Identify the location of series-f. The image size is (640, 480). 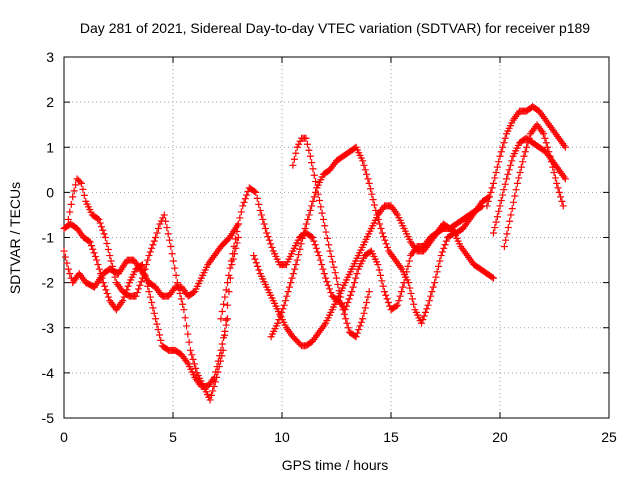
(382, 242).